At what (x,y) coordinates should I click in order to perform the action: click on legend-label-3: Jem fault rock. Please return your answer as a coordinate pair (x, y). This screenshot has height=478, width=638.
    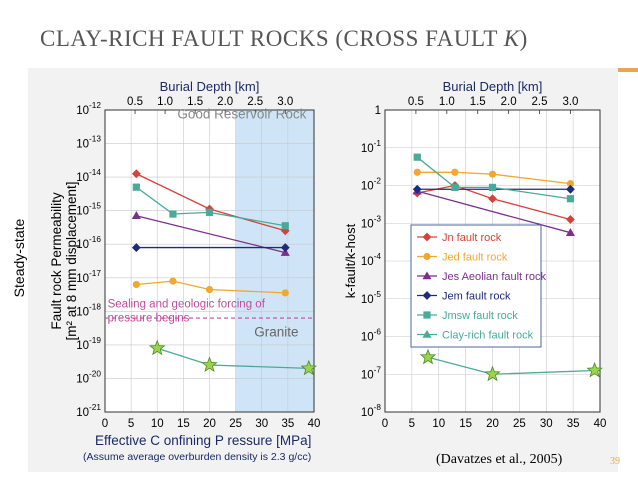
    Looking at the image, I should click on (476, 297).